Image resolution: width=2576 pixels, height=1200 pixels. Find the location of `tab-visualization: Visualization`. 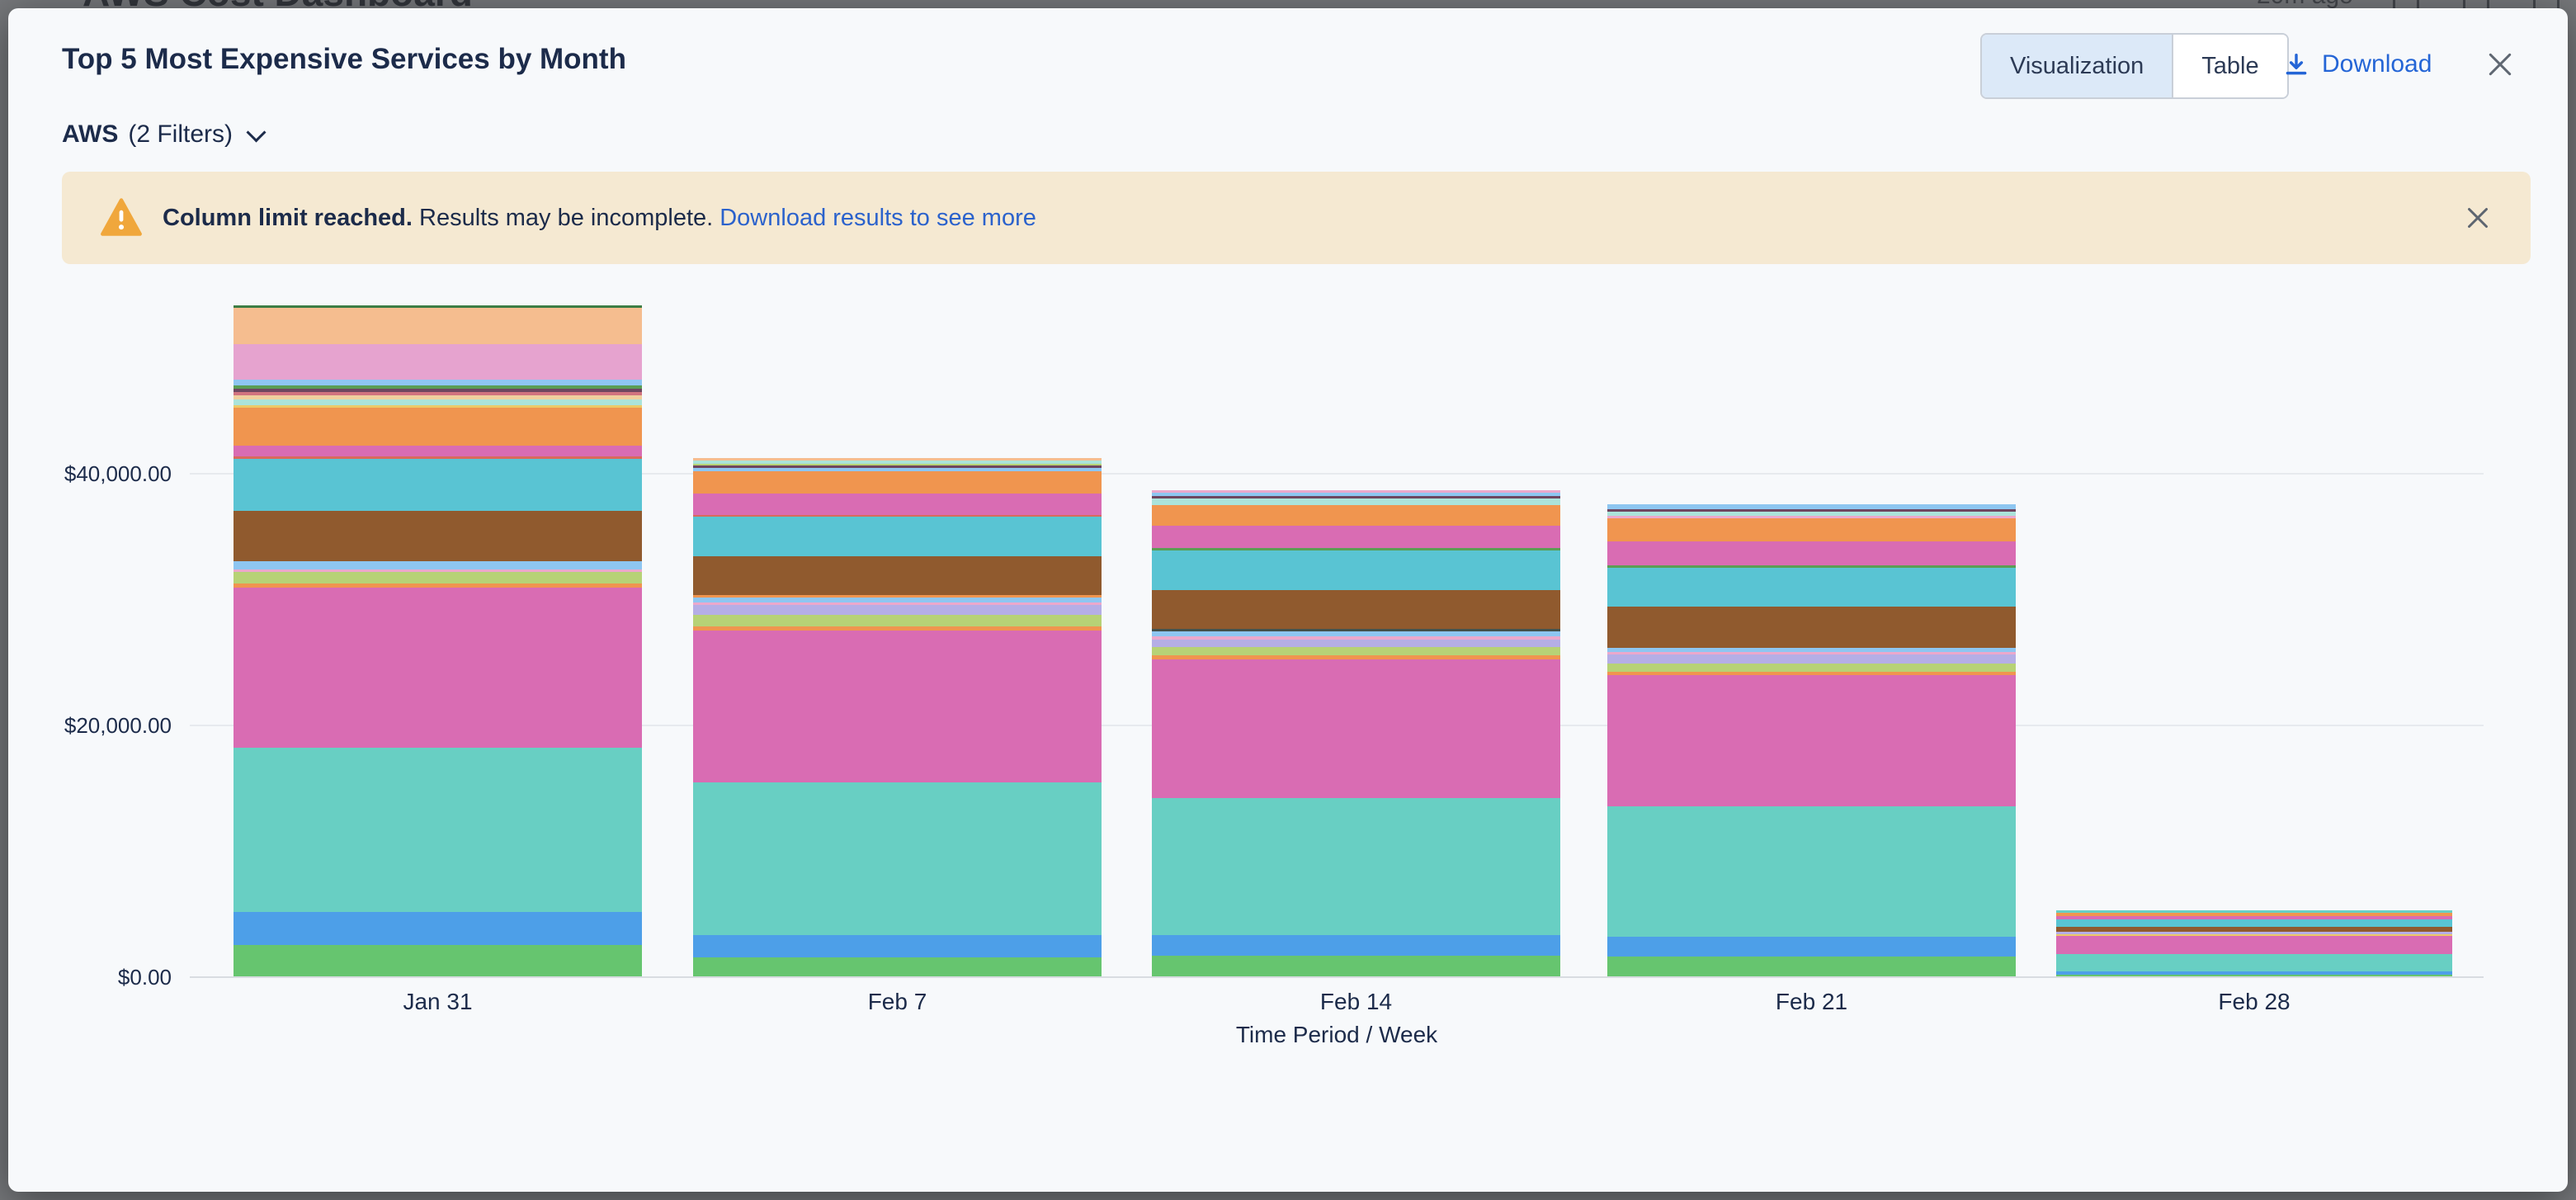

tab-visualization: Visualization is located at coordinates (2077, 66).